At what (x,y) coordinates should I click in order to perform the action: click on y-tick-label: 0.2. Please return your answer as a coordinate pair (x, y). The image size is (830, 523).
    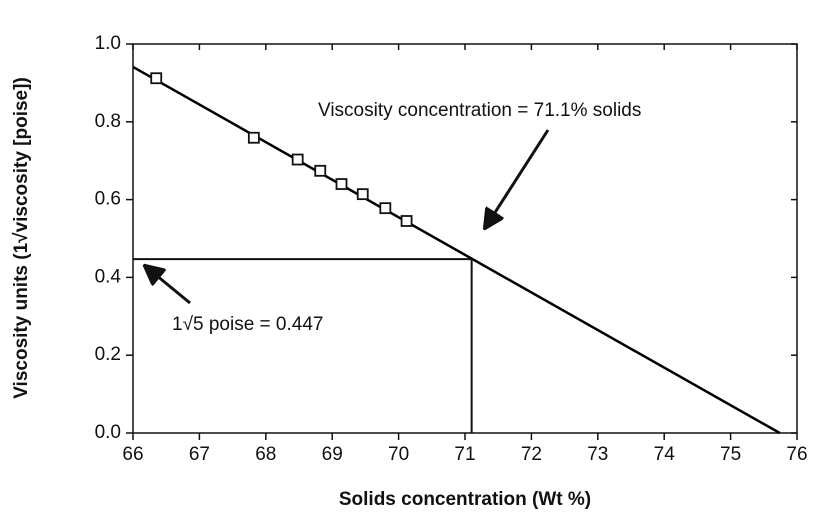
    Looking at the image, I should click on (108, 354).